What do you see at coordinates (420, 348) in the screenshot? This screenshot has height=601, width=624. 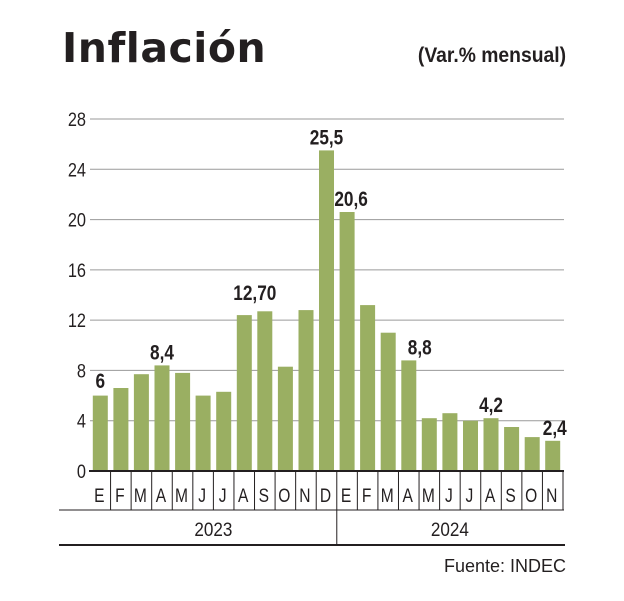 I see `data-label: 8,8` at bounding box center [420, 348].